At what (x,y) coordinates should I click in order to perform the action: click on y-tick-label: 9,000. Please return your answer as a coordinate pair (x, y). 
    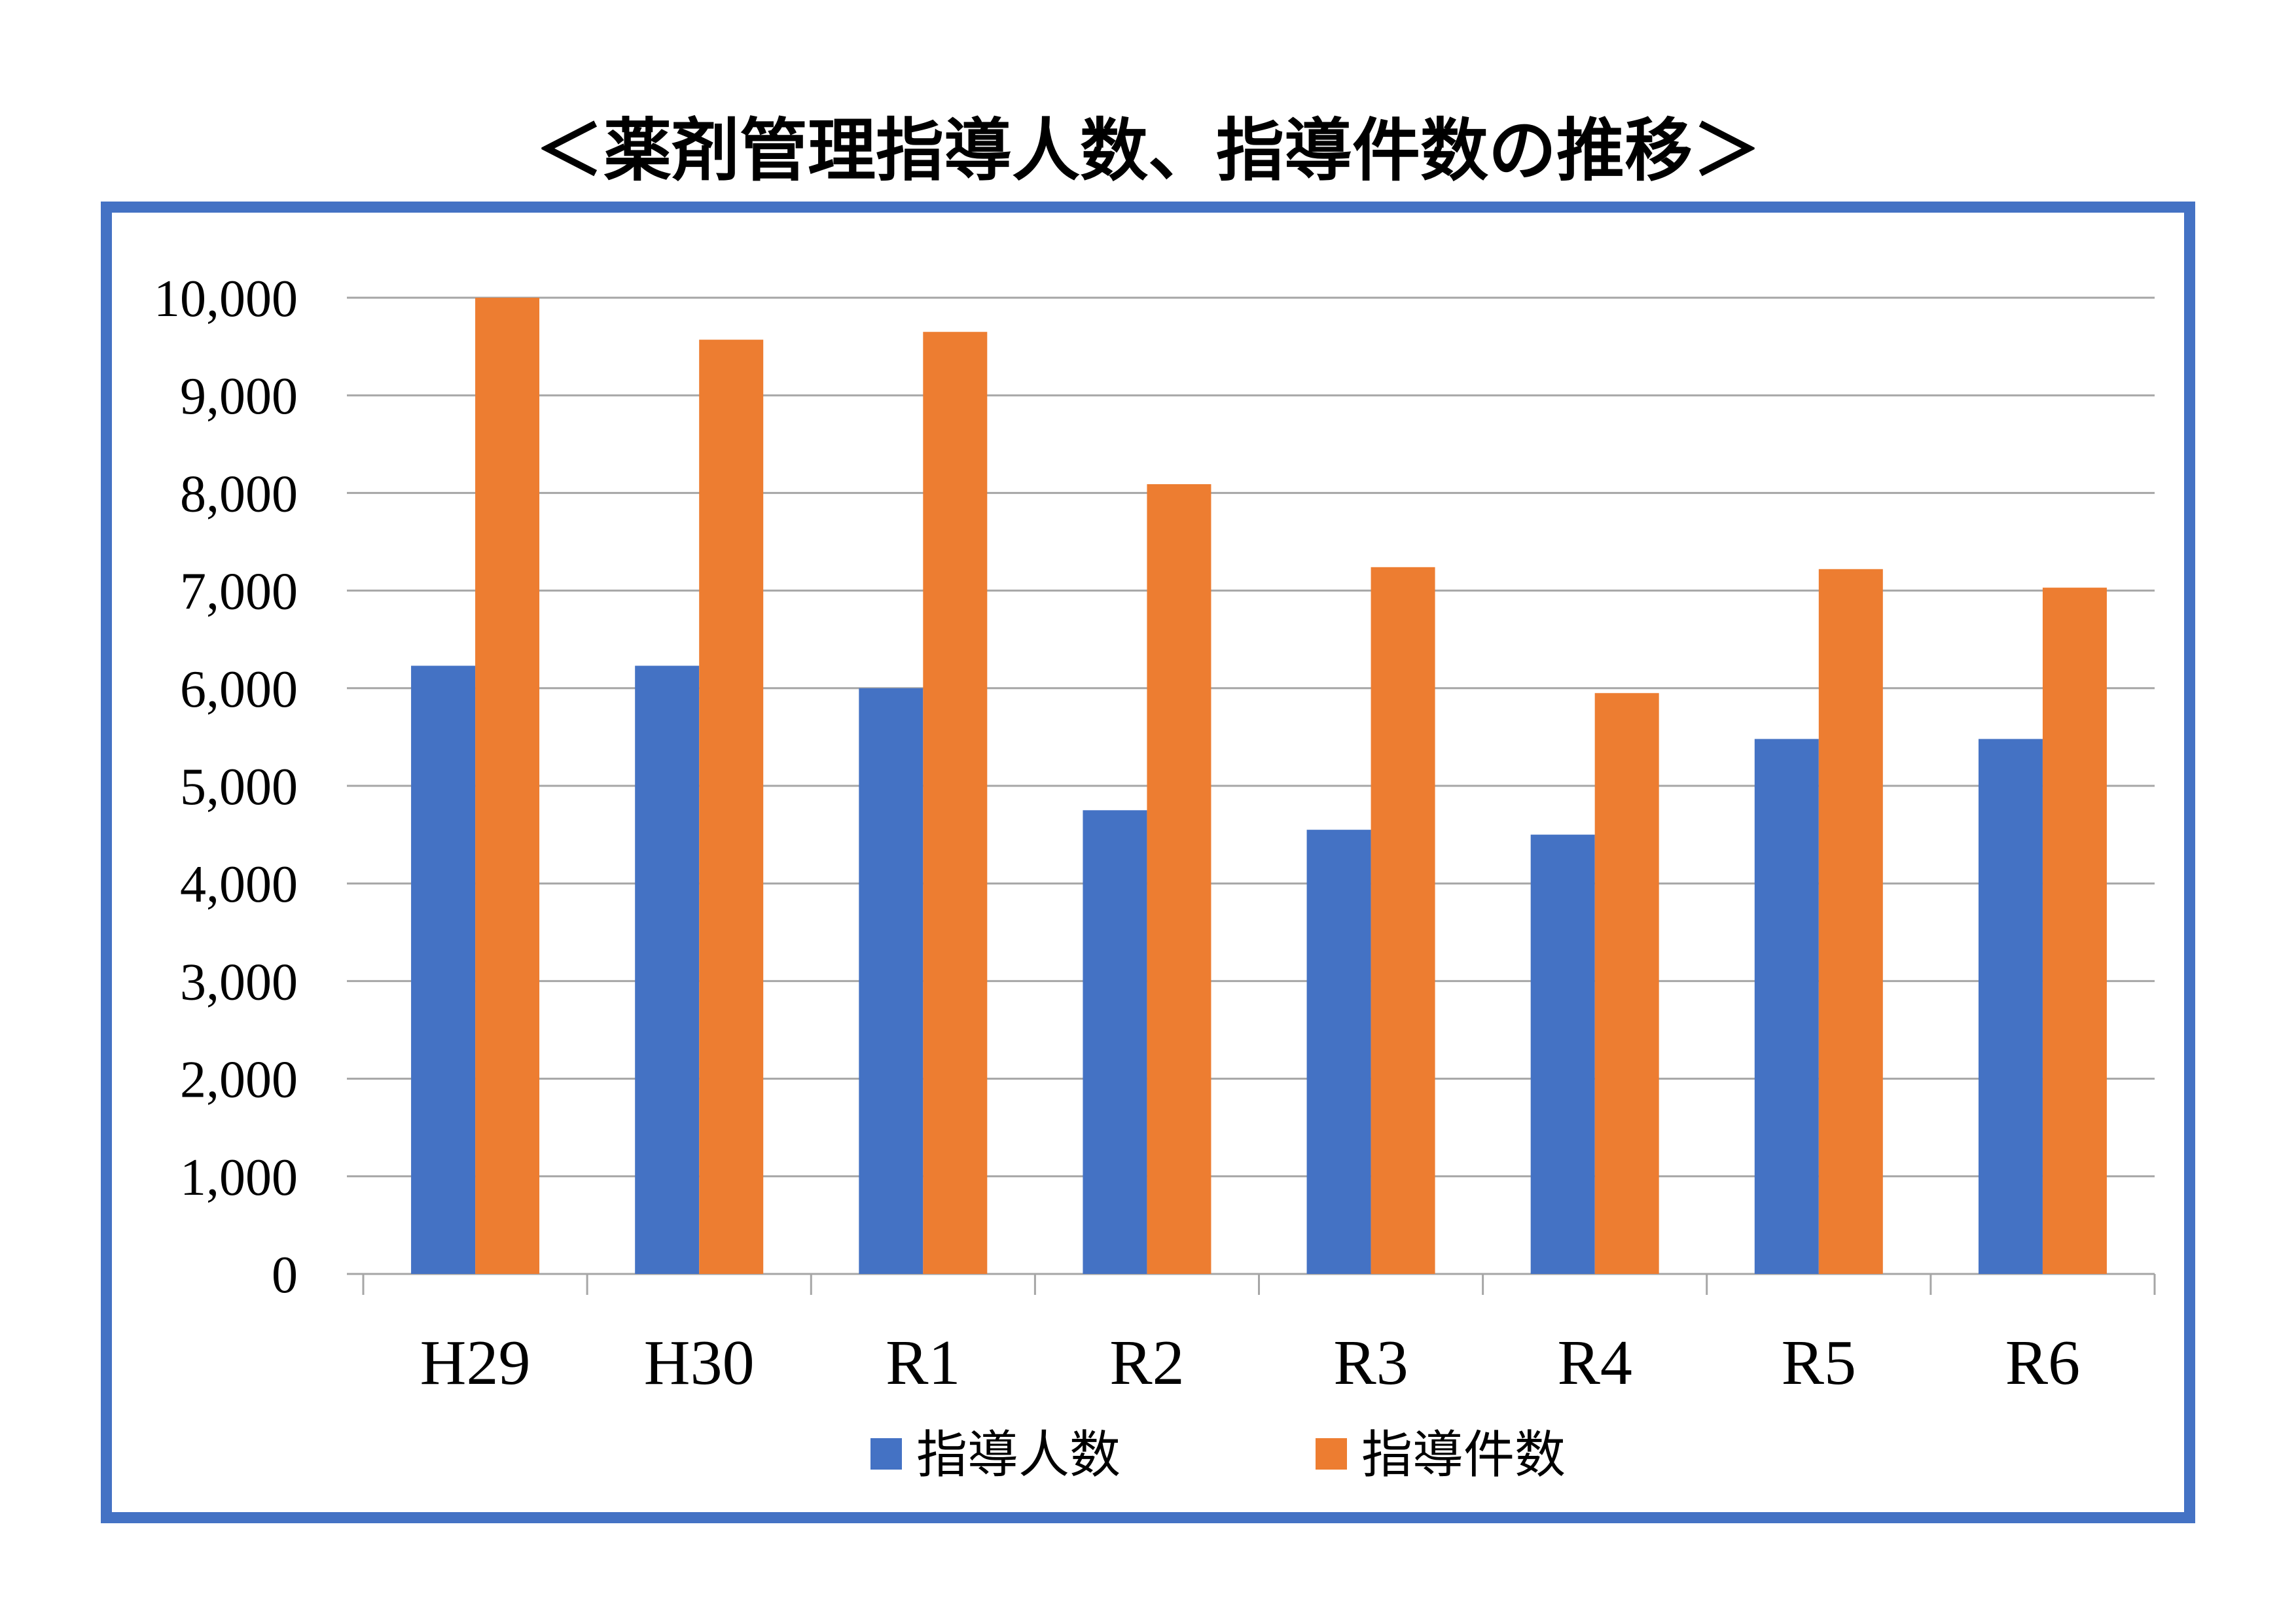
    Looking at the image, I should click on (239, 396).